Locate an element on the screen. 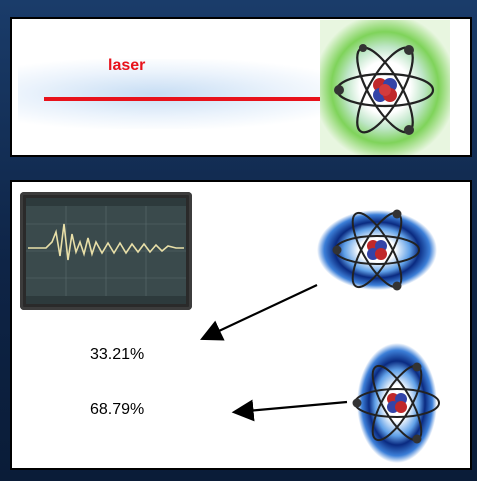  arrow-to-first-percentage is located at coordinates (259, 312).